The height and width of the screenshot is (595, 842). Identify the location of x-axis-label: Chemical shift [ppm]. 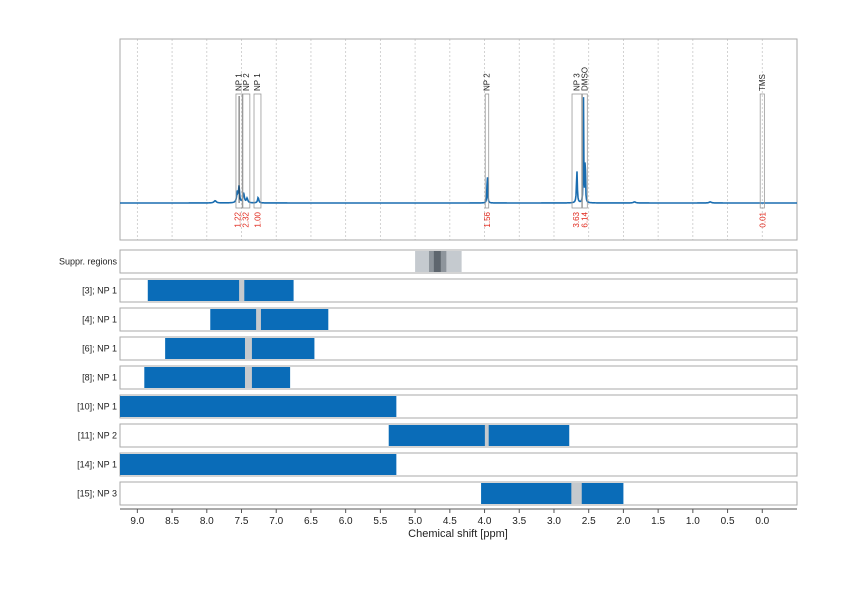
(458, 534).